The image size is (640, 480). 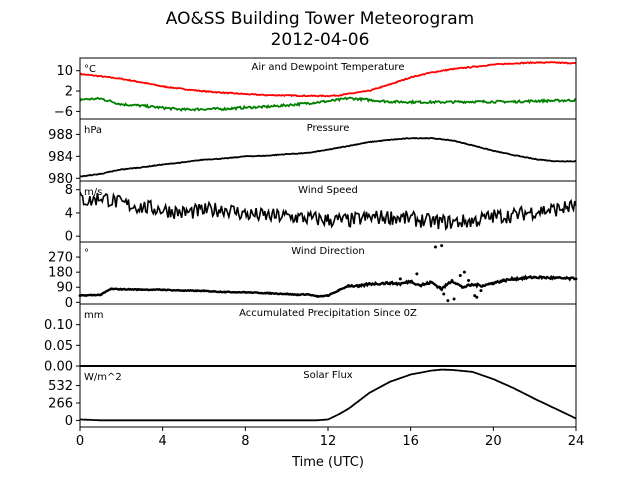 I want to click on y-tick-label: 0.10, so click(x=58, y=325).